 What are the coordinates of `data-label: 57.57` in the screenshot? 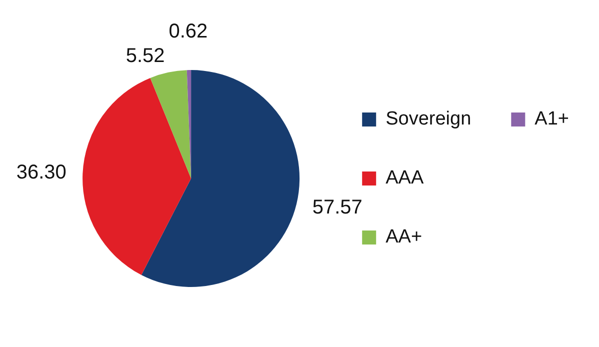 It's located at (337, 207).